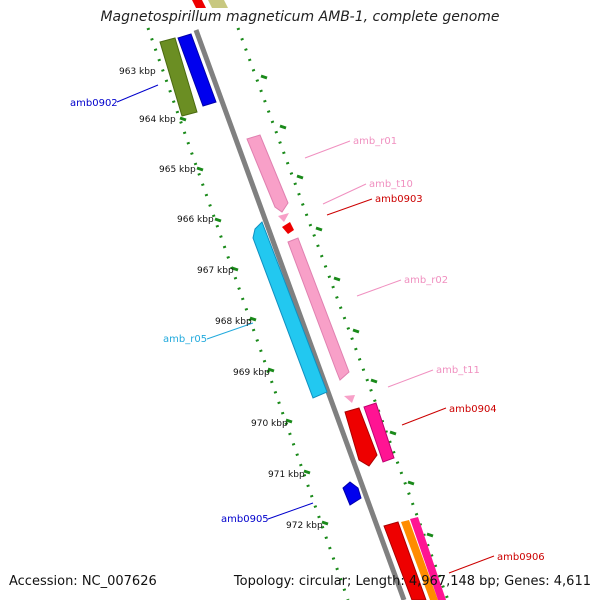  I want to click on gene-amb0903, so click(288, 228).